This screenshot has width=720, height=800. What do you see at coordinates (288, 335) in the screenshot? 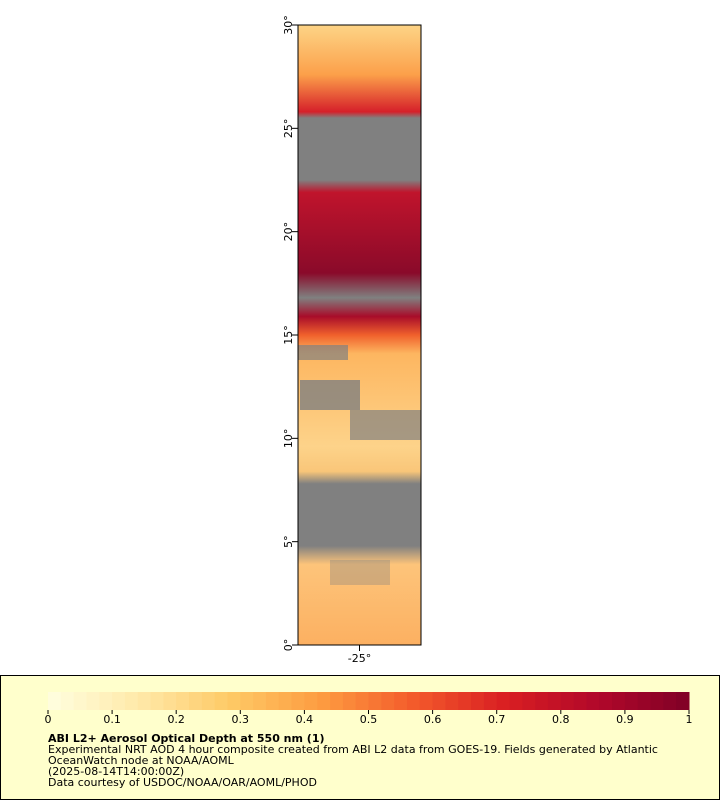
I see `lat-tick-label: 15°` at bounding box center [288, 335].